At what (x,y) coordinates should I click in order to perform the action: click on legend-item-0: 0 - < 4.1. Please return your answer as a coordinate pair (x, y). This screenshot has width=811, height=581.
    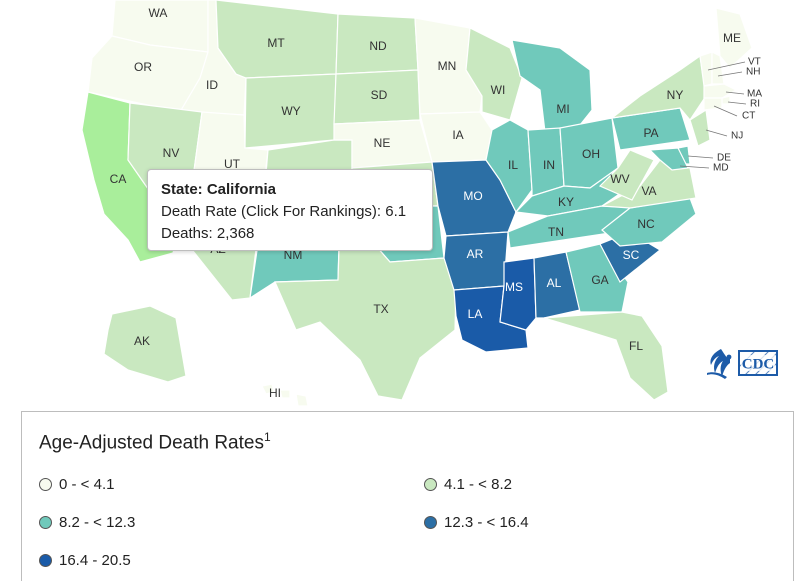
    Looking at the image, I should click on (76, 484).